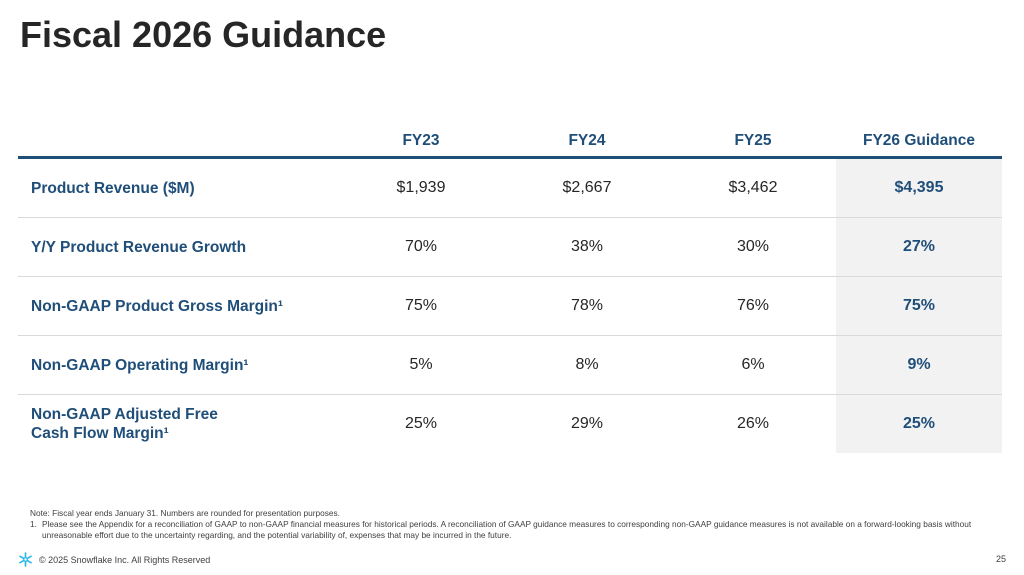  What do you see at coordinates (124, 414) in the screenshot?
I see `row-label-line: Non-GAAP Adjusted Free` at bounding box center [124, 414].